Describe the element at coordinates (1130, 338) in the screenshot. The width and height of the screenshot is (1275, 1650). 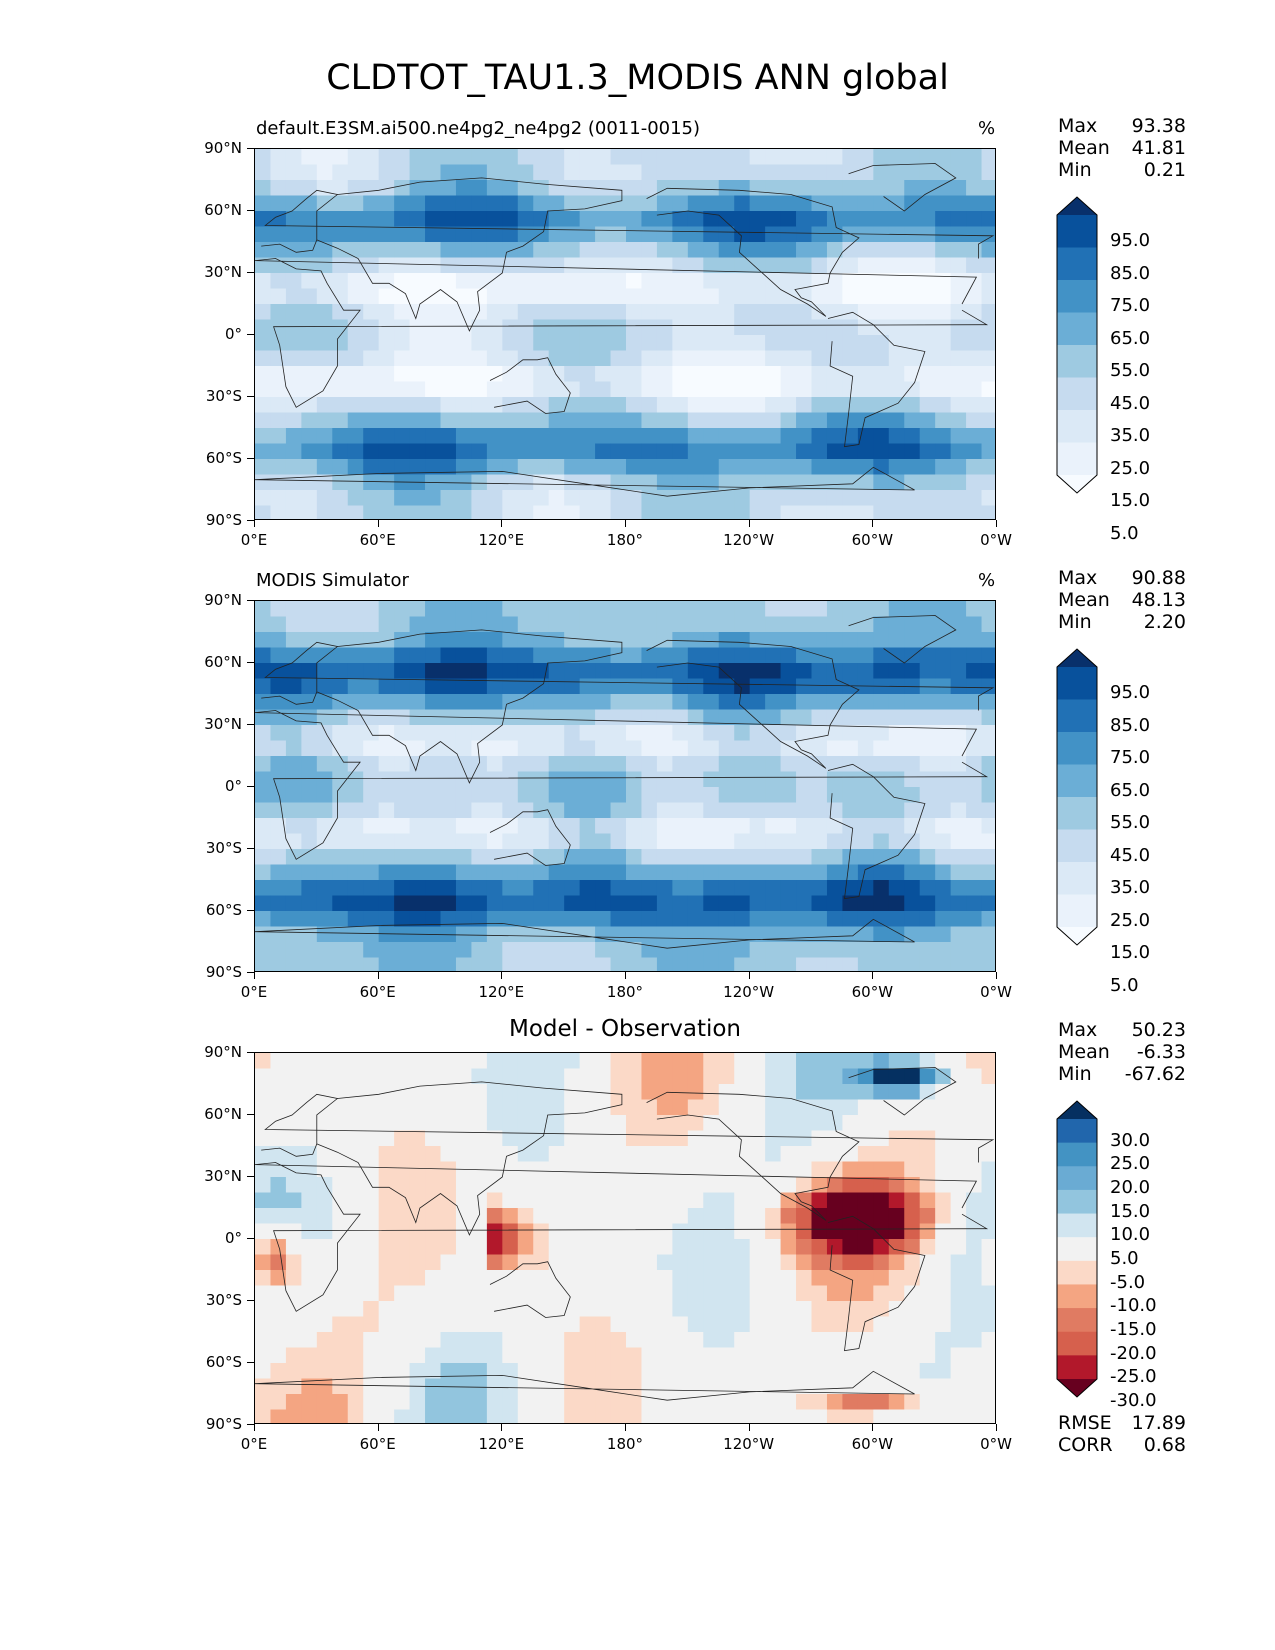
I see `colorbar-label: 65.0` at that location.